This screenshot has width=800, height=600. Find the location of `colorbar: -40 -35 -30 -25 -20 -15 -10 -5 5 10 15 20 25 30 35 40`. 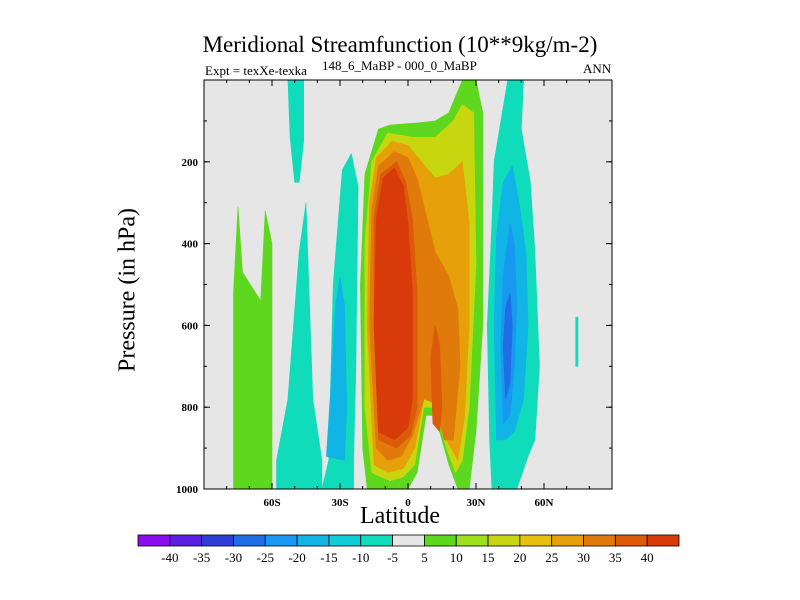

colorbar: -40 -35 -30 -25 -20 -15 -10 -5 5 10 15 20 25 30 35 40 is located at coordinates (408, 549).